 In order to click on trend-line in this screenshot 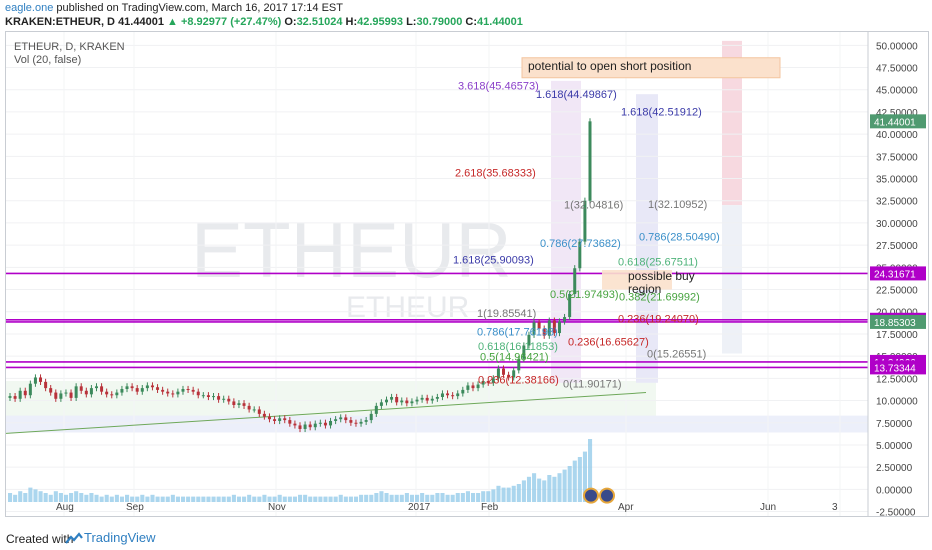, I will do `click(326, 413)`.